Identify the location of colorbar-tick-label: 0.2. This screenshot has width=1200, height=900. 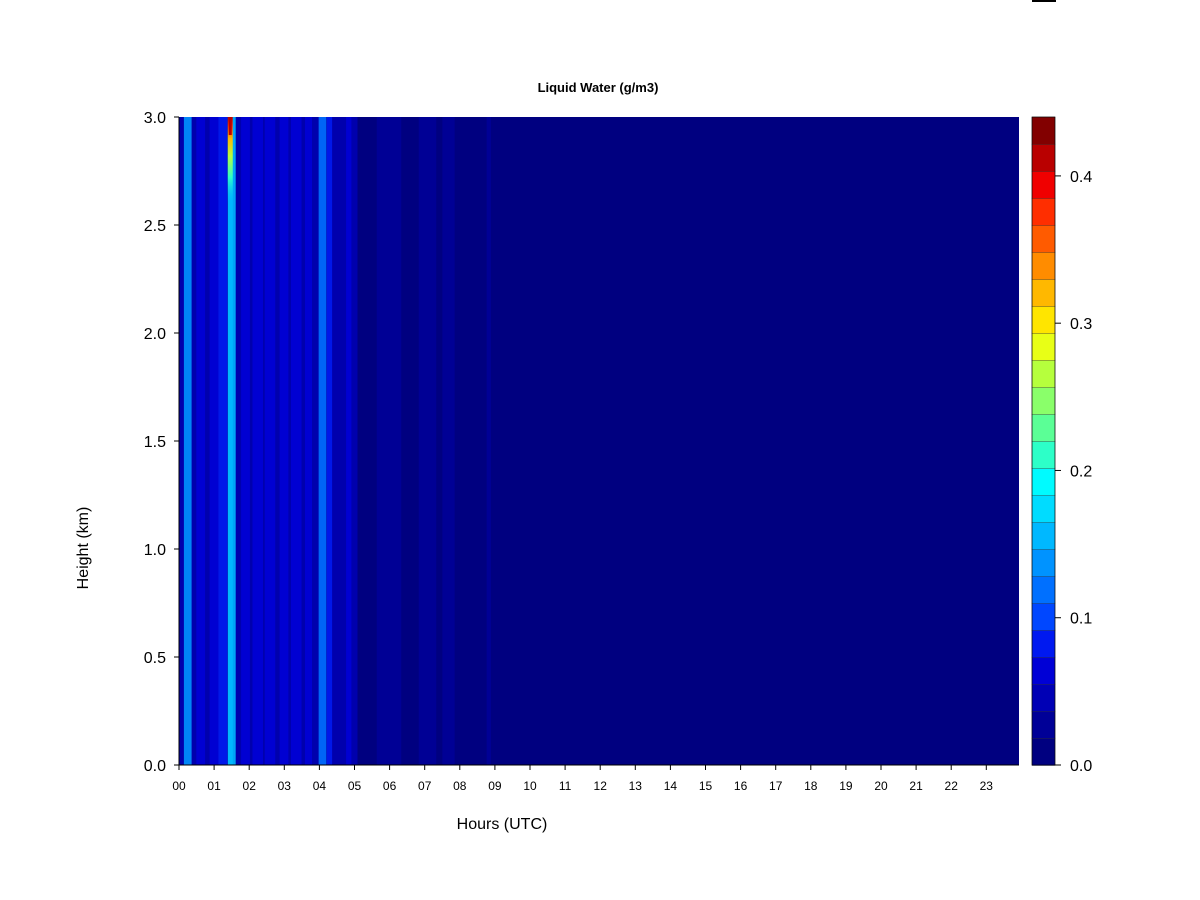
(1081, 471).